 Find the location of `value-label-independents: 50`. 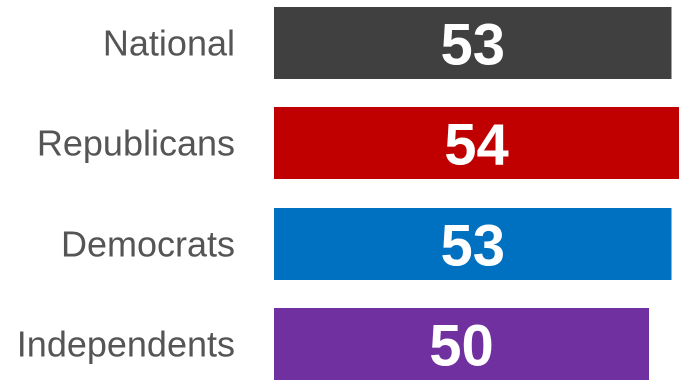

value-label-independents: 50 is located at coordinates (461, 346).